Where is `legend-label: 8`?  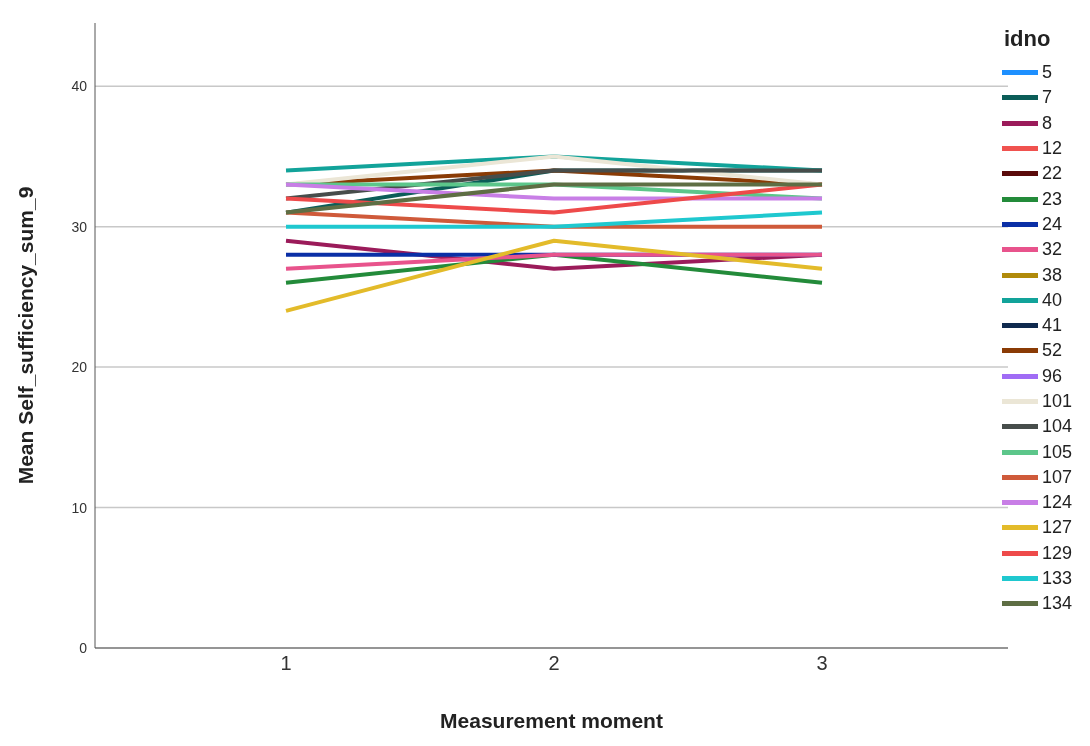
legend-label: 8 is located at coordinates (1047, 123).